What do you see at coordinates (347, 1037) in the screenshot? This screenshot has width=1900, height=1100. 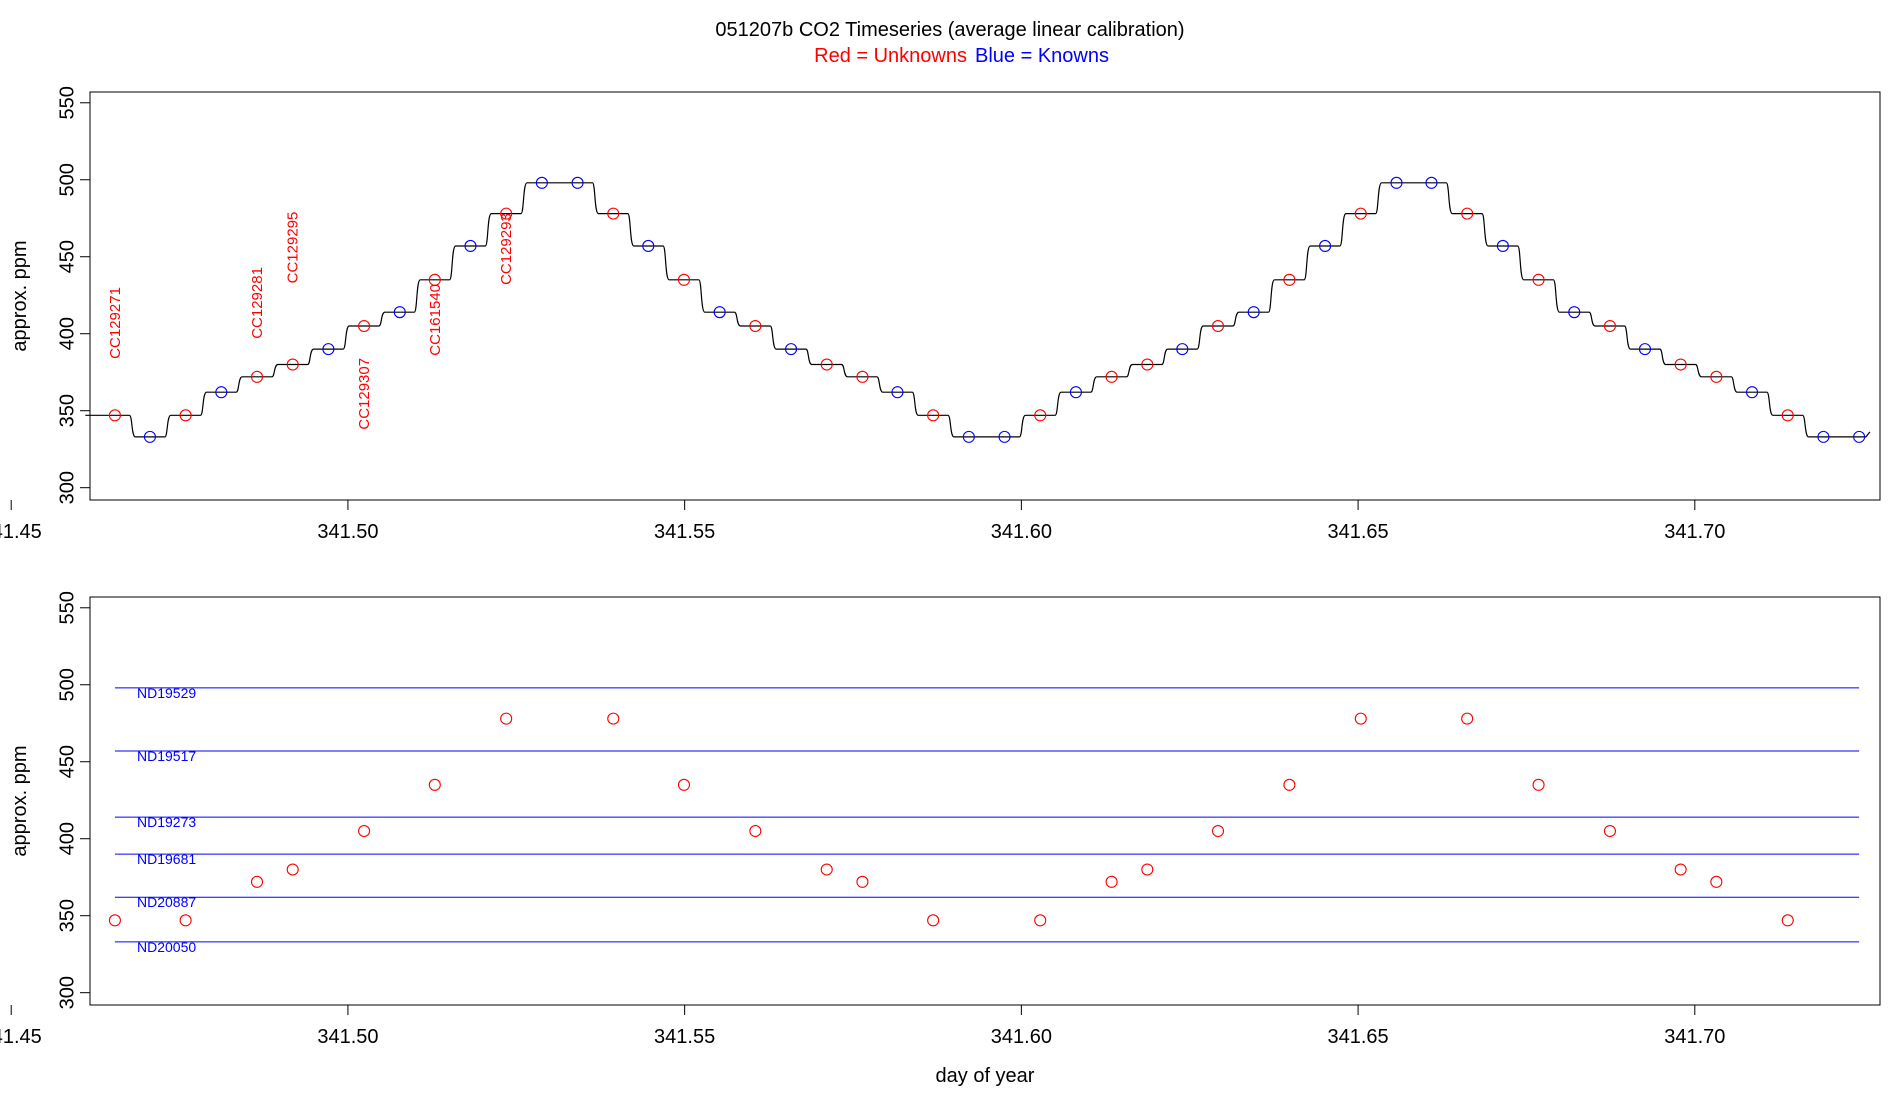 I see `x-tick-label: 341.50` at bounding box center [347, 1037].